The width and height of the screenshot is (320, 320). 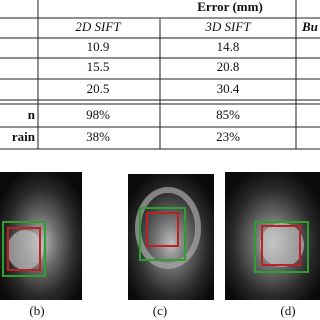 What do you see at coordinates (98, 88) in the screenshot?
I see `cell: 20.5` at bounding box center [98, 88].